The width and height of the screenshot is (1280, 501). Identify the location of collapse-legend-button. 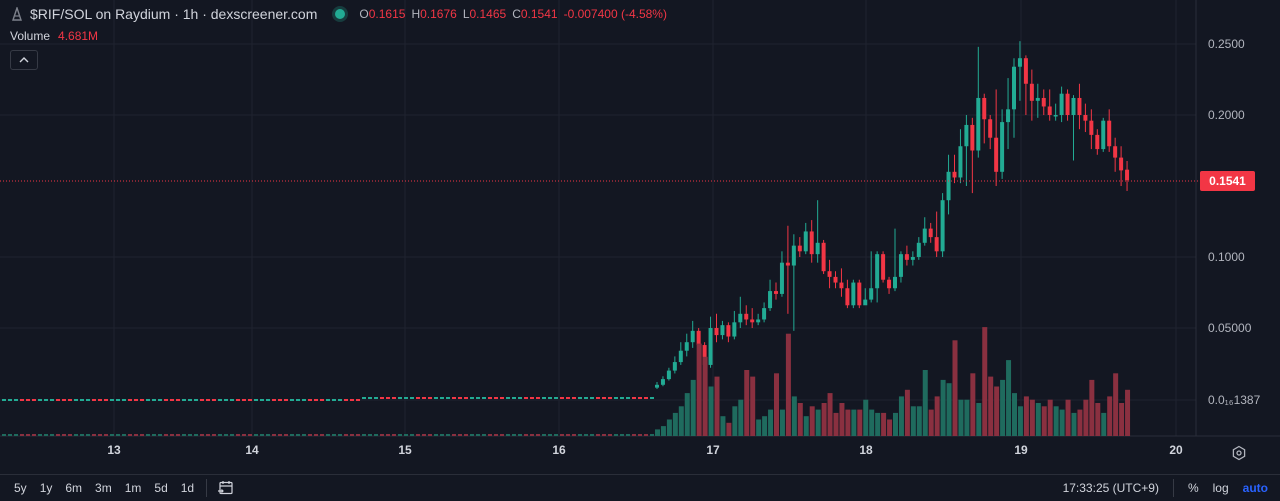
(24, 60).